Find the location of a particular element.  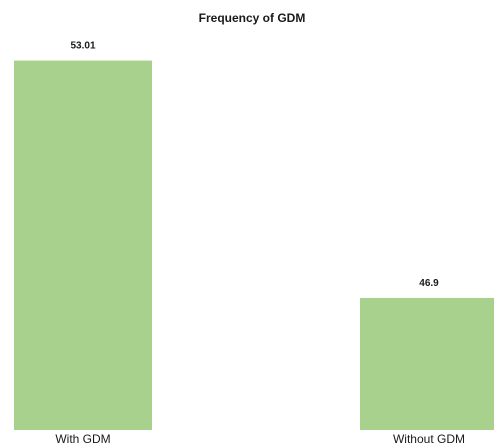

data-label-1: 46.9 is located at coordinates (429, 283).